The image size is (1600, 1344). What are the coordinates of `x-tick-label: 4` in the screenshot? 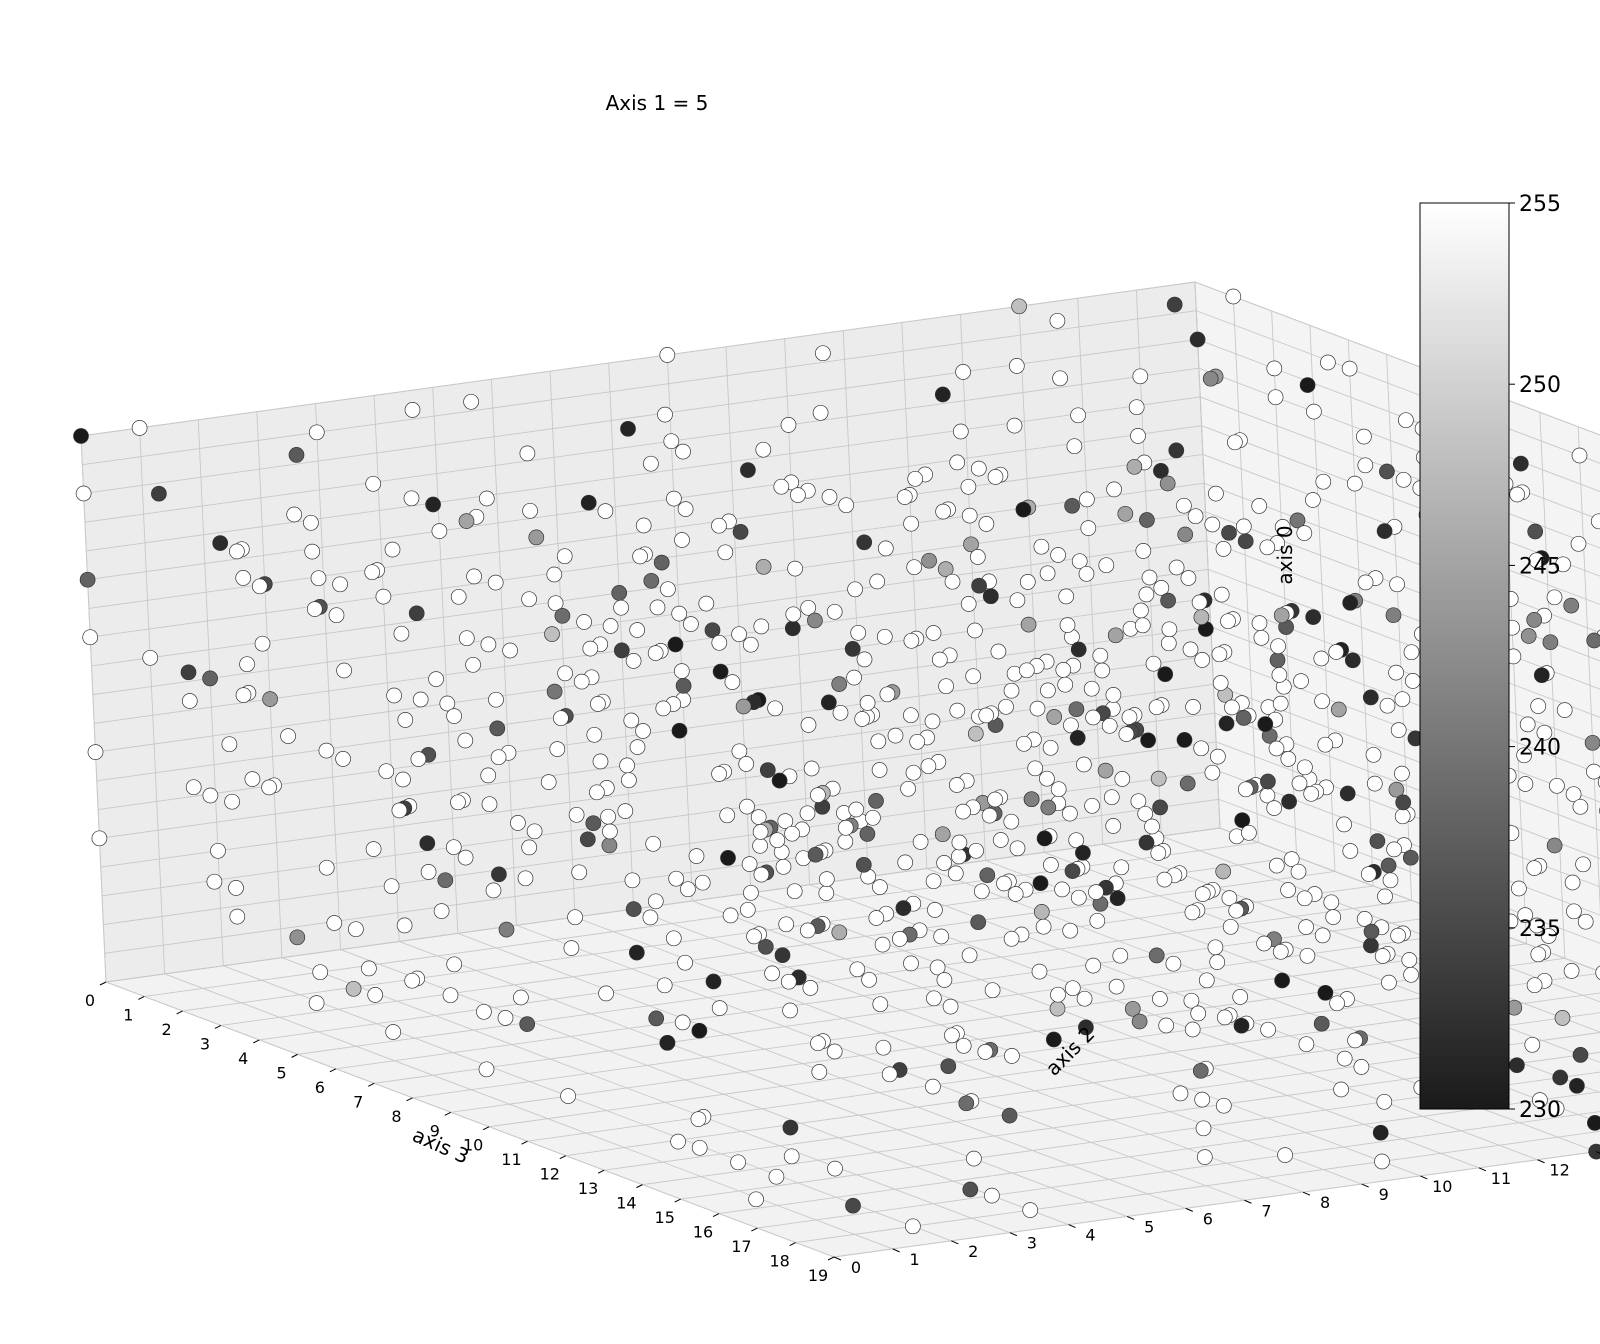 It's located at (243, 1058).